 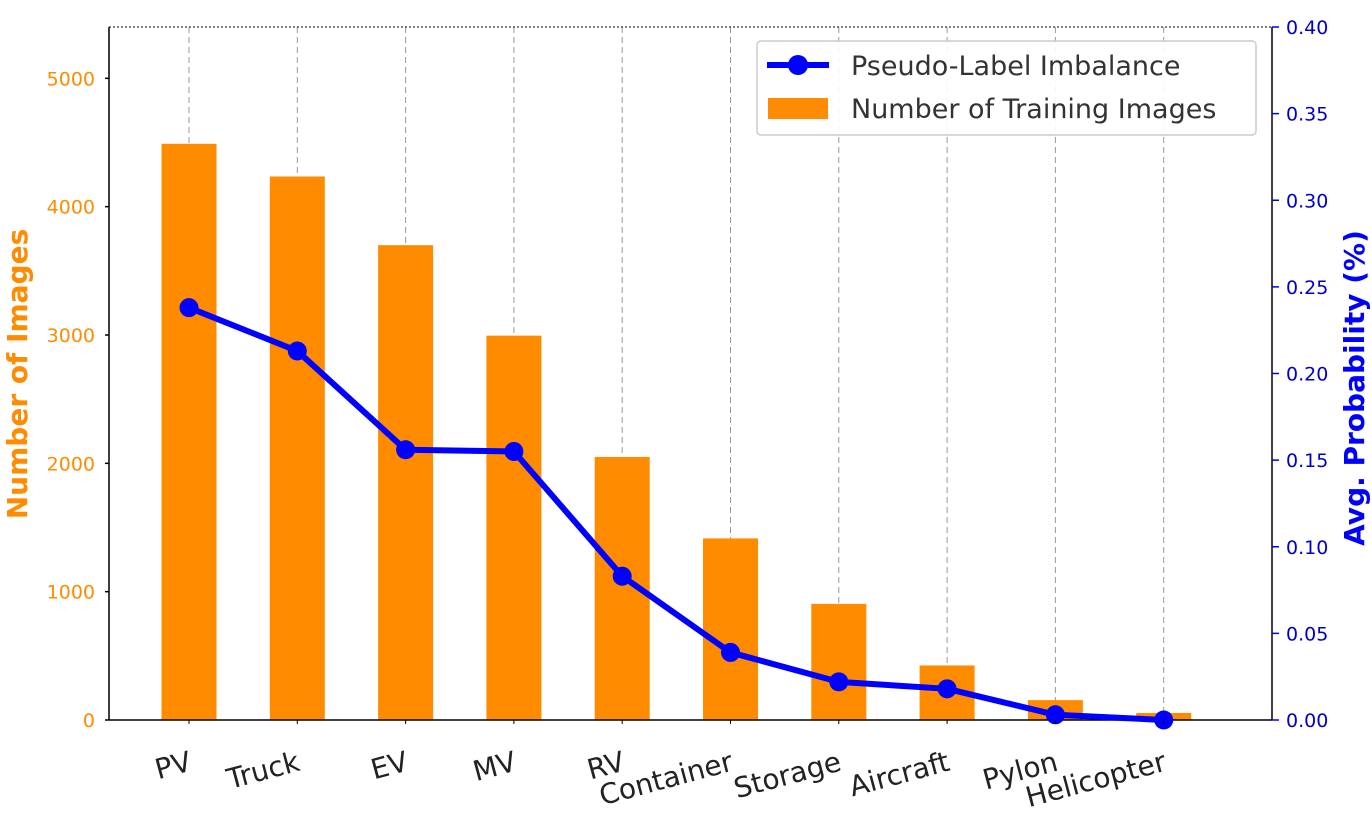 I want to click on legend-frame, so click(x=1006, y=88).